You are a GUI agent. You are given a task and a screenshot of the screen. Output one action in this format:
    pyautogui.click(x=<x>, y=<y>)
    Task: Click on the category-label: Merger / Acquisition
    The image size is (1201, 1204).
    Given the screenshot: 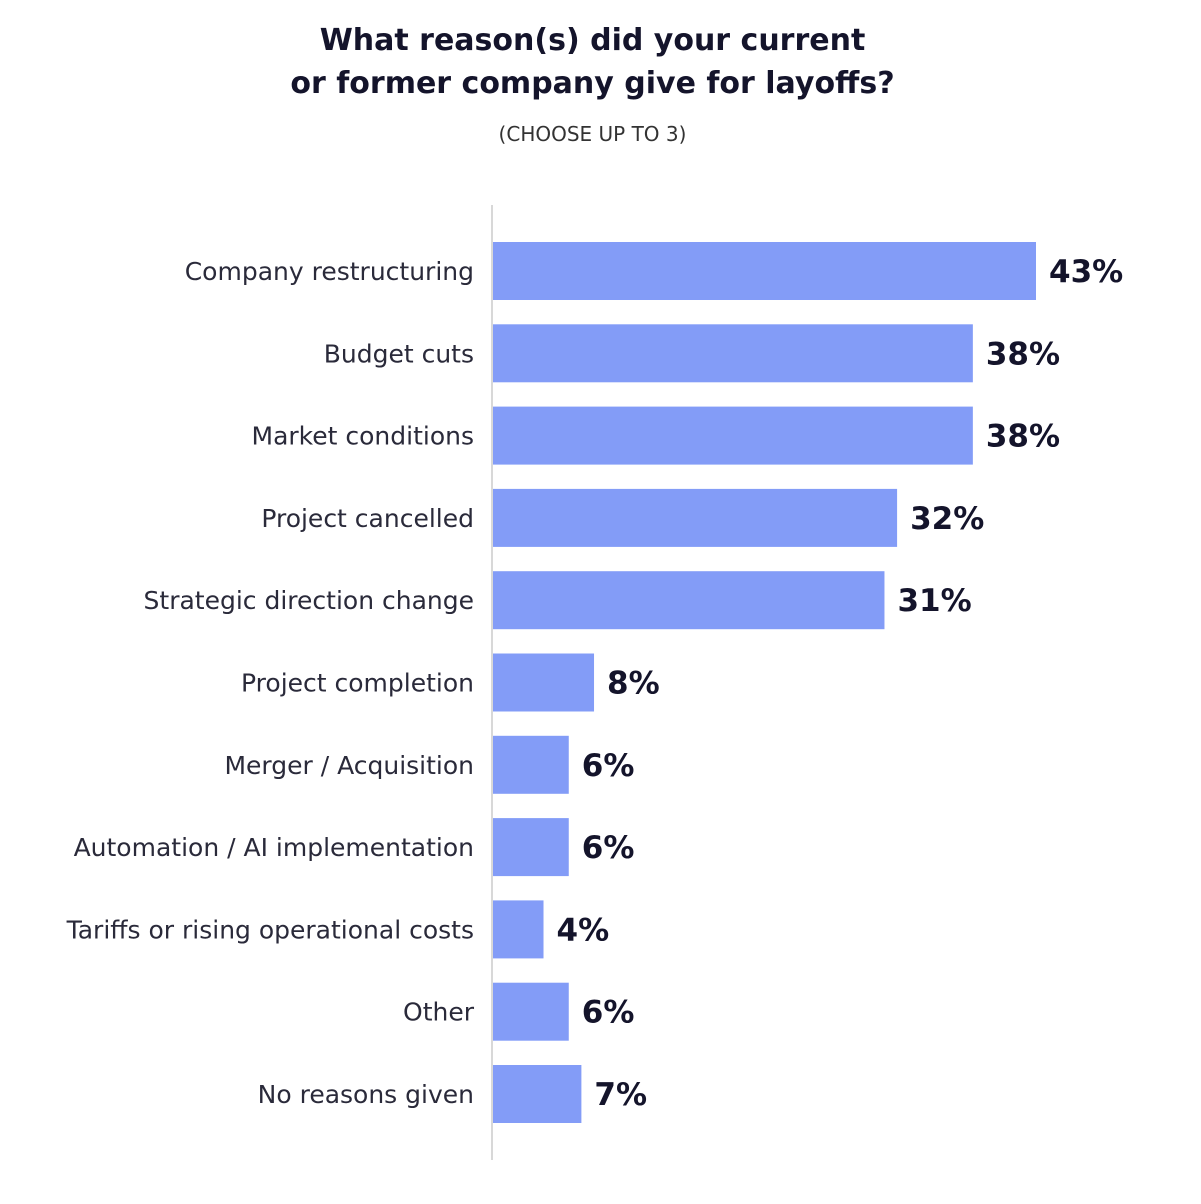 What is the action you would take?
    pyautogui.click(x=349, y=765)
    